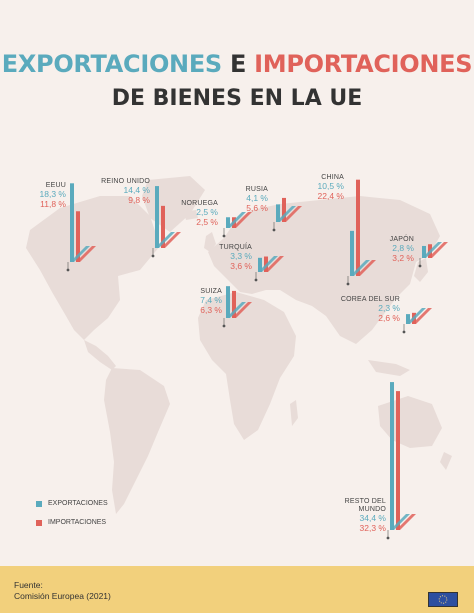 This screenshot has height=613, width=474. I want to click on country-name: TURQUÍA, so click(235, 247).